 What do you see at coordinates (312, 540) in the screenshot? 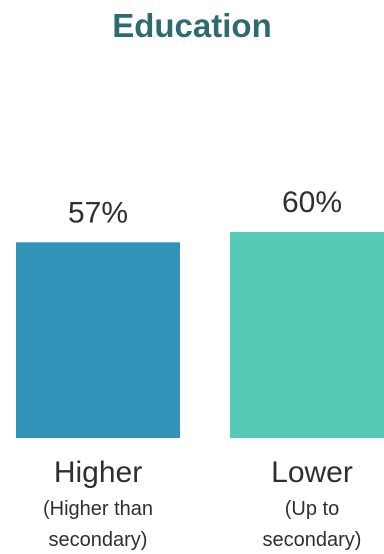
I see `category-sublabel-lower-2: secondary)` at bounding box center [312, 540].